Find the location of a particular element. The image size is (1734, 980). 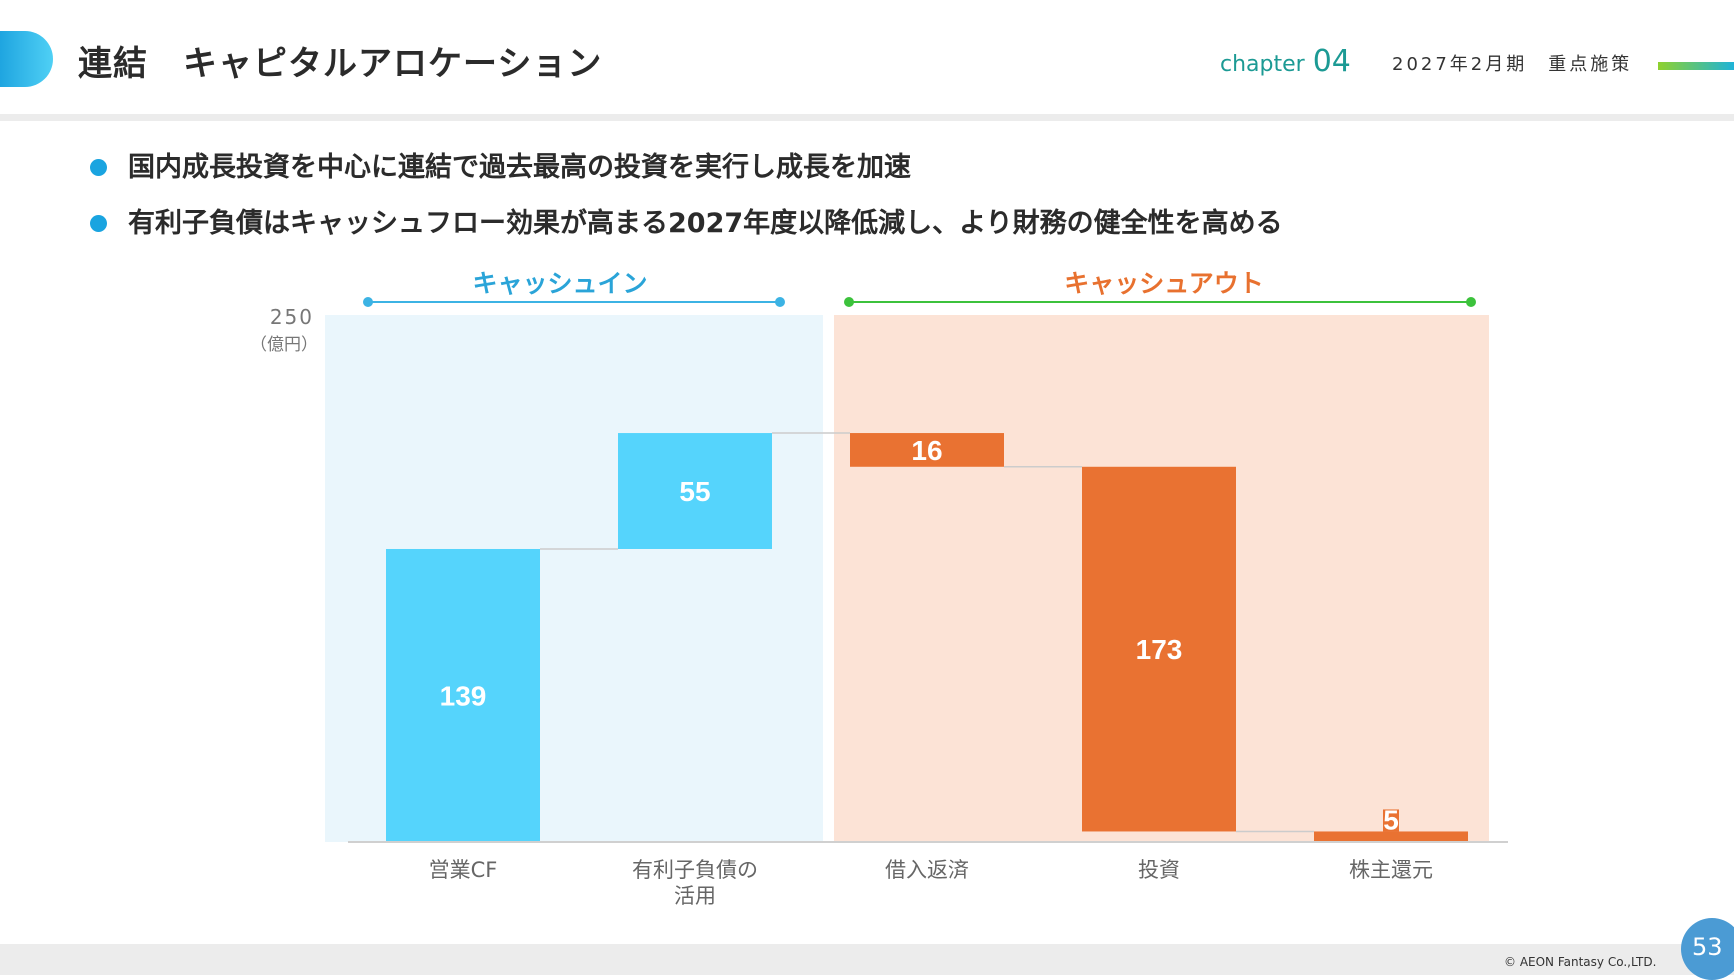

header-gradient-line is located at coordinates (1696, 66).